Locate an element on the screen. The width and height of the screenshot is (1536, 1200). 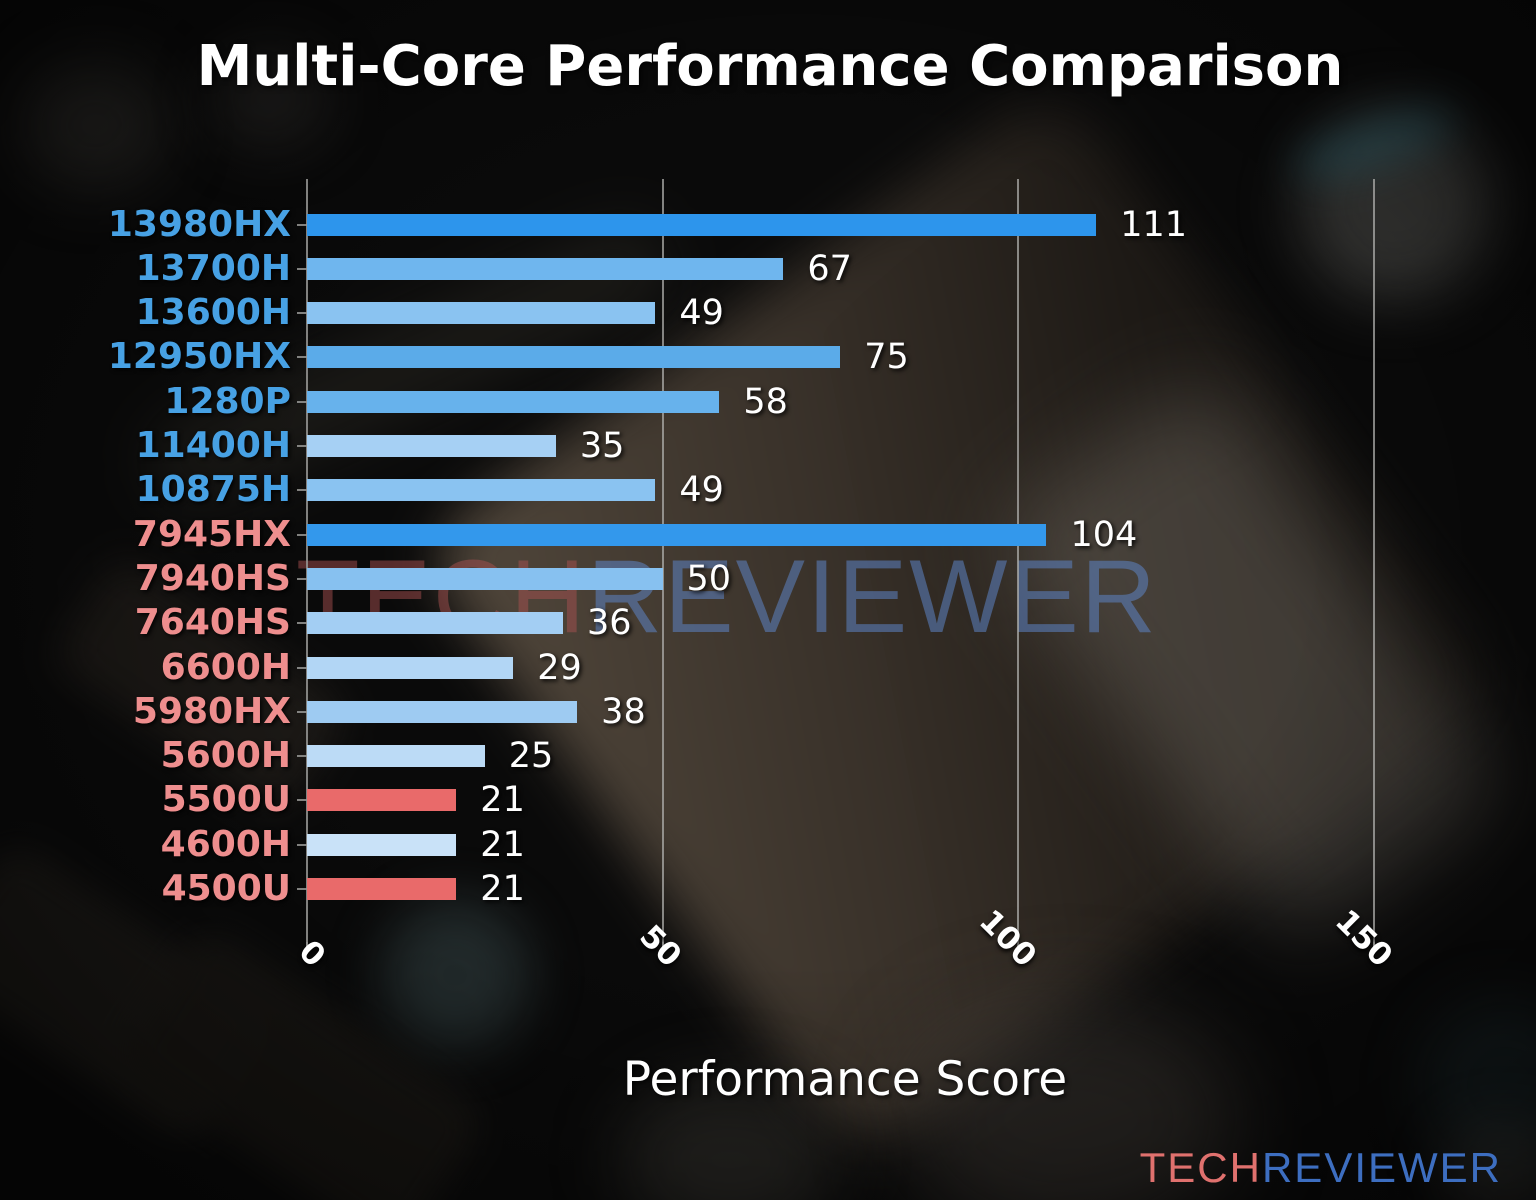
bar-value-label: 50 is located at coordinates (709, 578).